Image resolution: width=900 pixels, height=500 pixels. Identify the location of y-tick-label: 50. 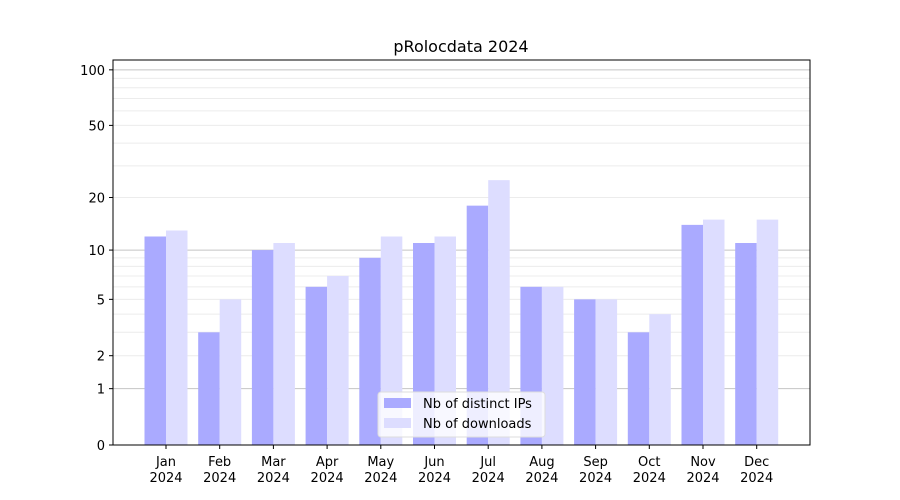
(96, 126).